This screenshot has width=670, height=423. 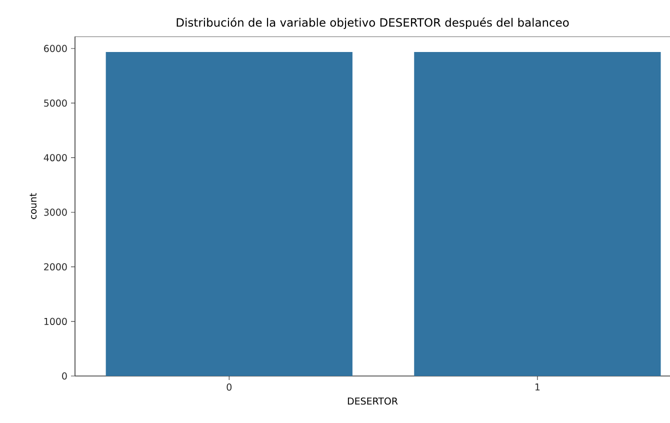 What do you see at coordinates (55, 158) in the screenshot?
I see `y-tick-label: 4000` at bounding box center [55, 158].